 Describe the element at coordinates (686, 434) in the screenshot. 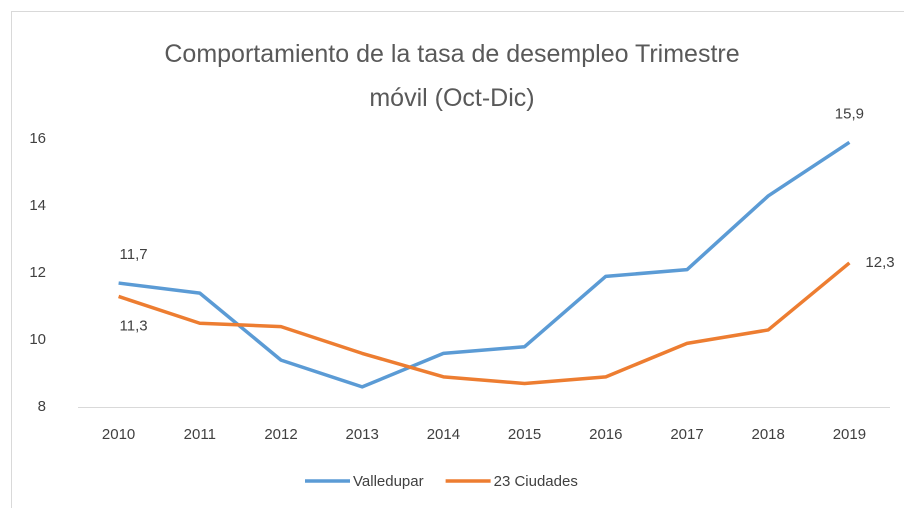

I see `x-tick-label: 2017` at that location.